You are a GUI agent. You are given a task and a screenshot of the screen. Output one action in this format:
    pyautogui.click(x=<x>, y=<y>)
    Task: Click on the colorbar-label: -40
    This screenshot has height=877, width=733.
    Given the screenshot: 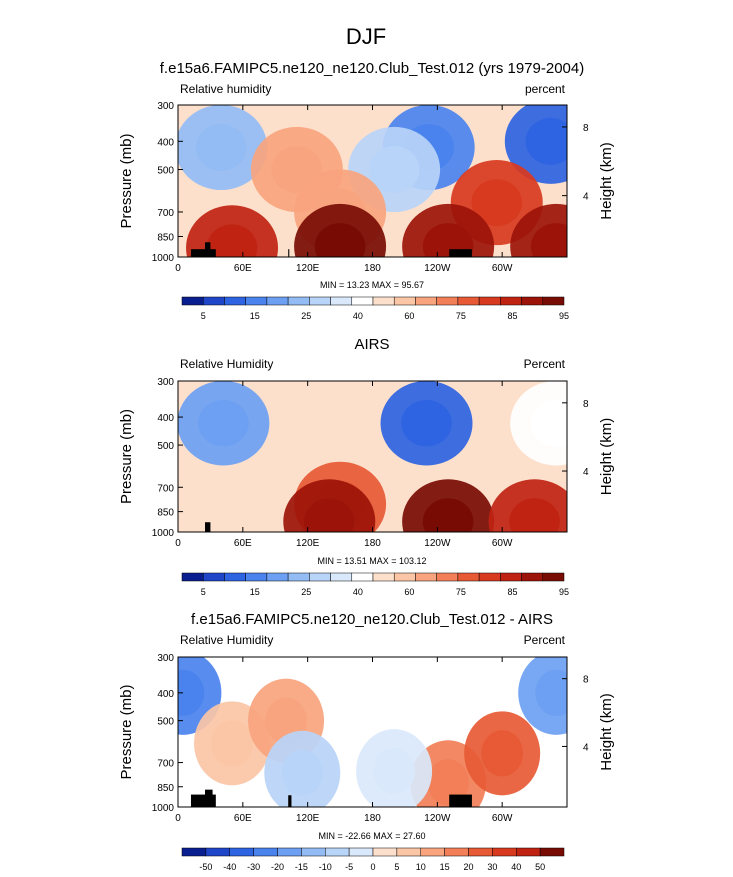 What is the action you would take?
    pyautogui.click(x=229, y=867)
    